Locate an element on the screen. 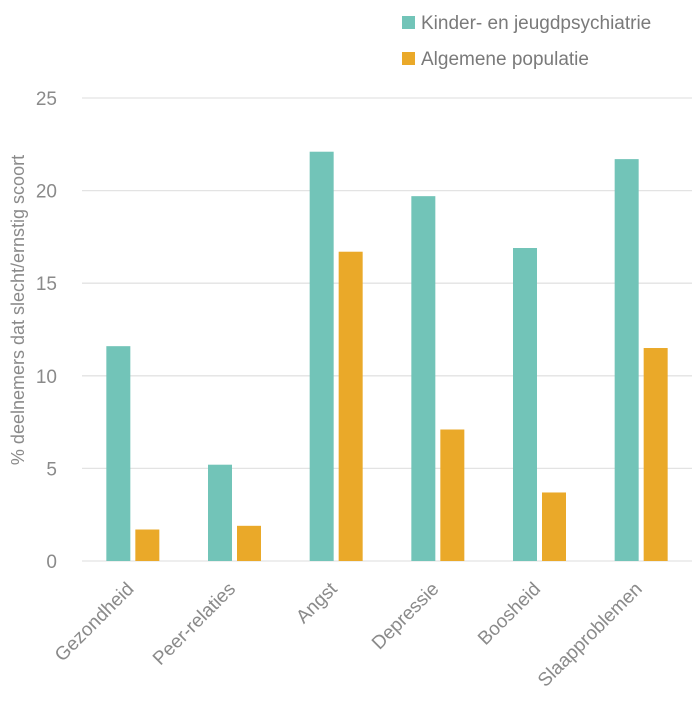 This screenshot has height=715, width=692. y-axis-ticks: 0 5 10 15 20 25 is located at coordinates (46, 331).